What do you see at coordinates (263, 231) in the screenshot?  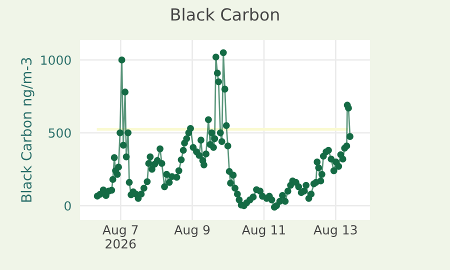 I see `x-tick-label: Aug 11` at bounding box center [263, 231].